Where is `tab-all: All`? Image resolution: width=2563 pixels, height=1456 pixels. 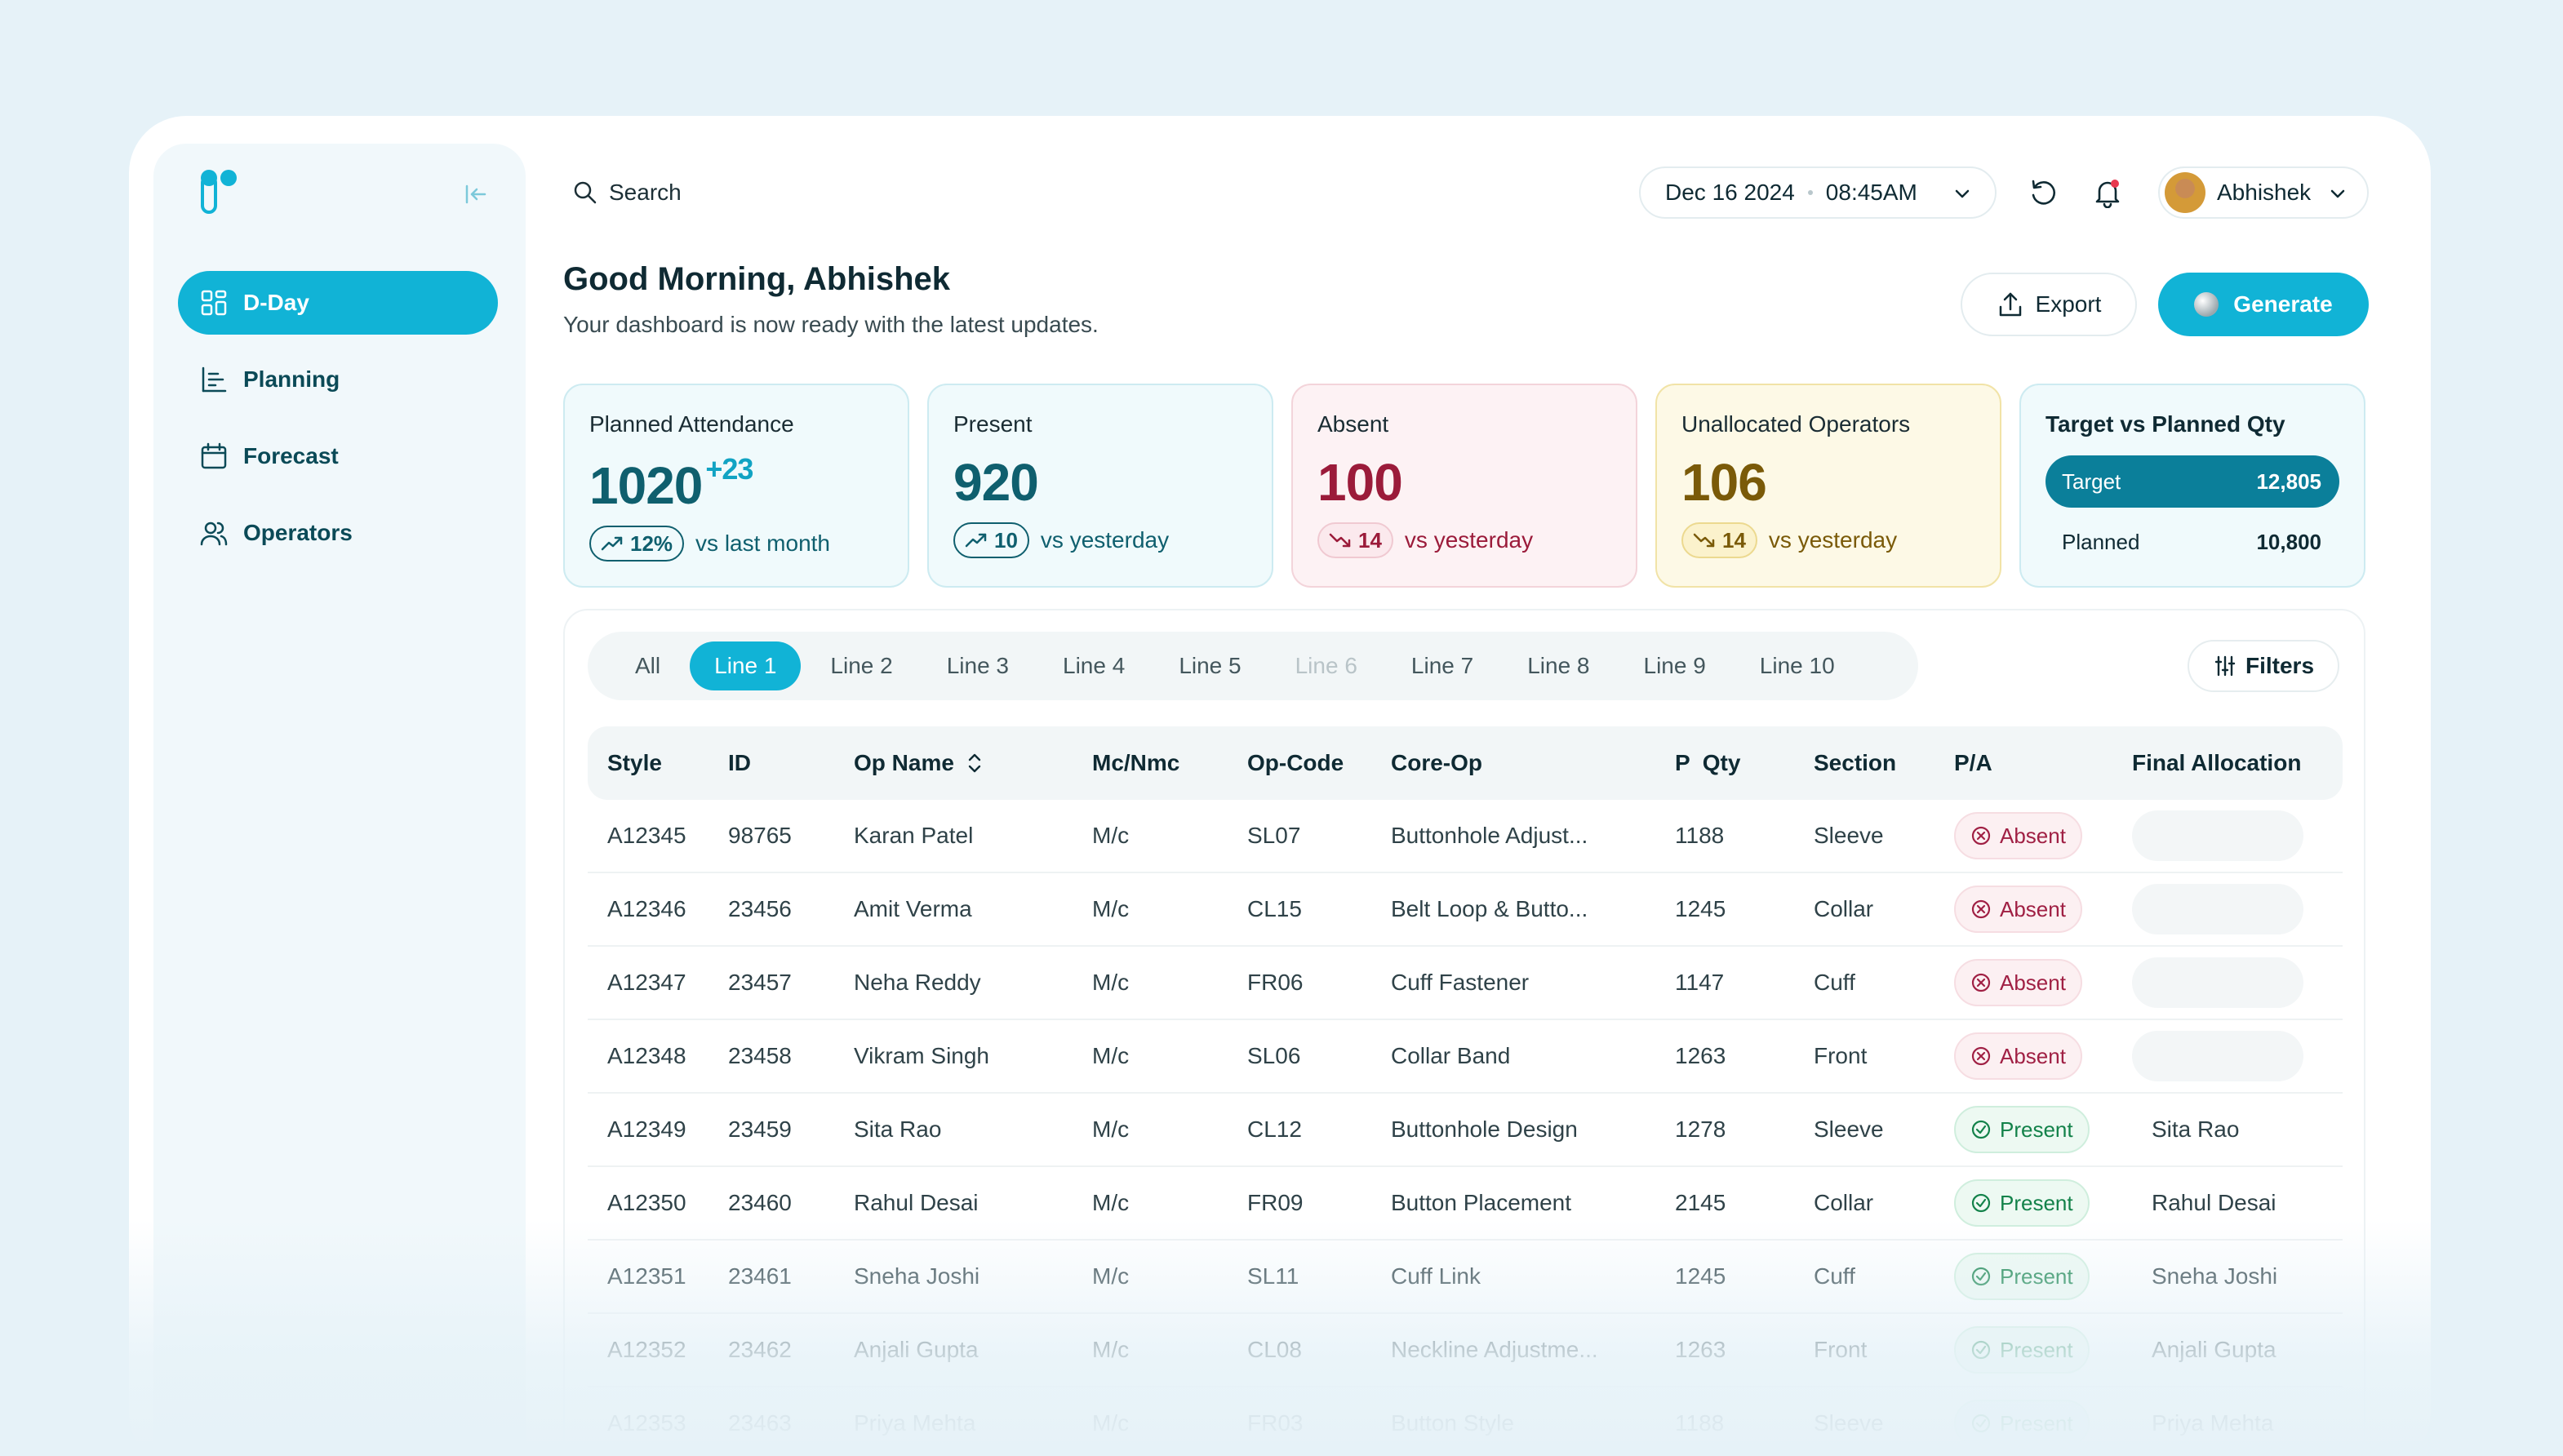 tab-all: All is located at coordinates (648, 665).